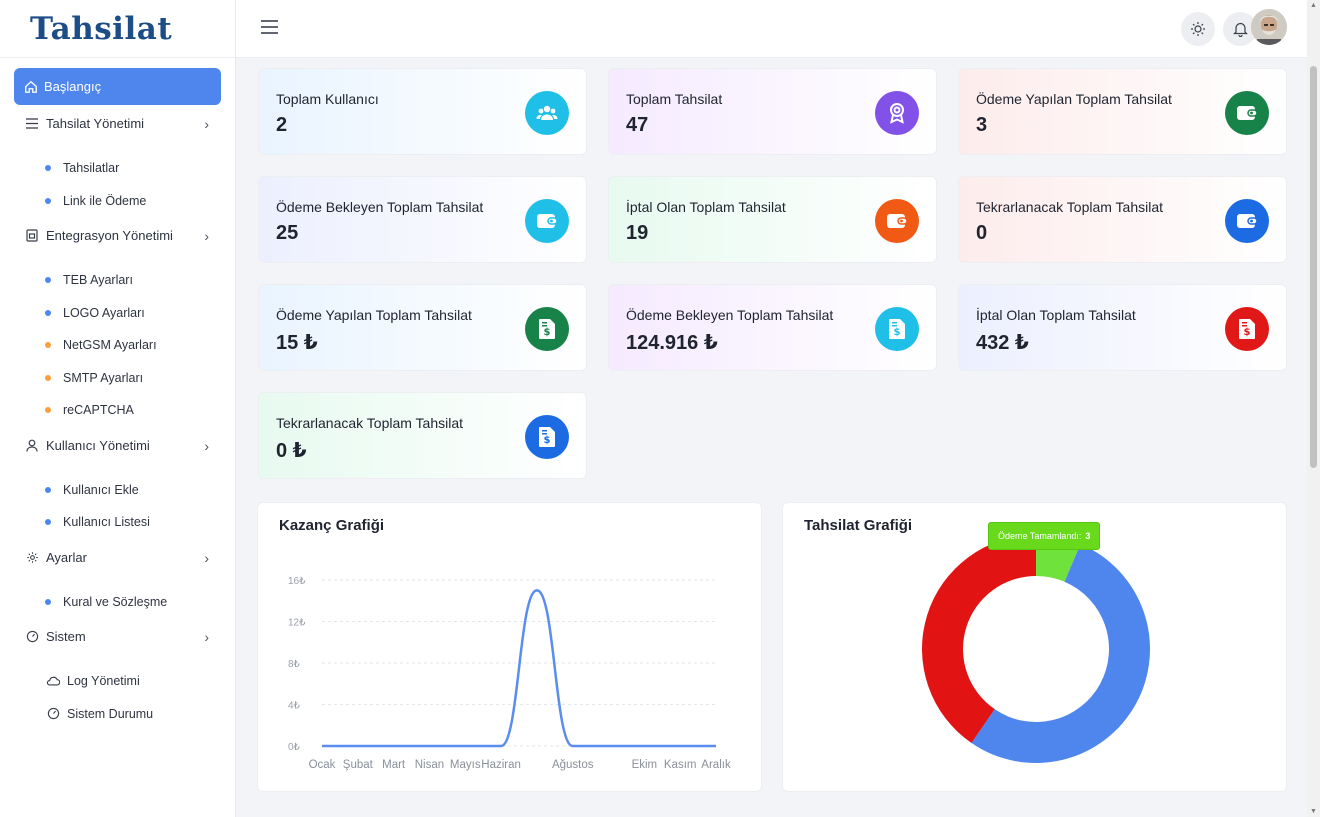 This screenshot has width=1320, height=817. Describe the element at coordinates (1122, 111) in the screenshot. I see `stat-card: Ödeme Yapılan Toplam Tahsilat 3` at that location.